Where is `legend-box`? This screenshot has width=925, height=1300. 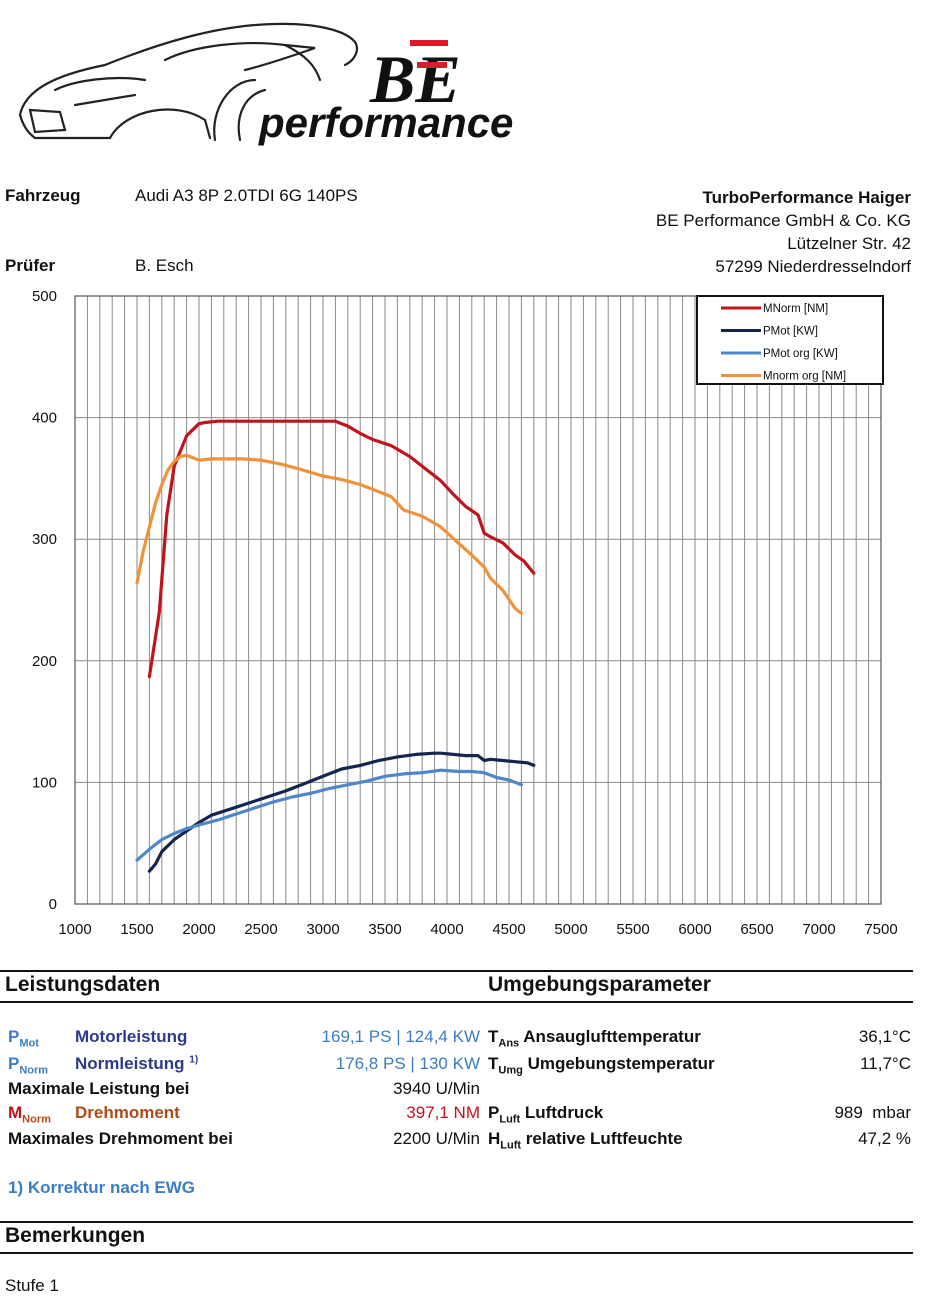 legend-box is located at coordinates (790, 340).